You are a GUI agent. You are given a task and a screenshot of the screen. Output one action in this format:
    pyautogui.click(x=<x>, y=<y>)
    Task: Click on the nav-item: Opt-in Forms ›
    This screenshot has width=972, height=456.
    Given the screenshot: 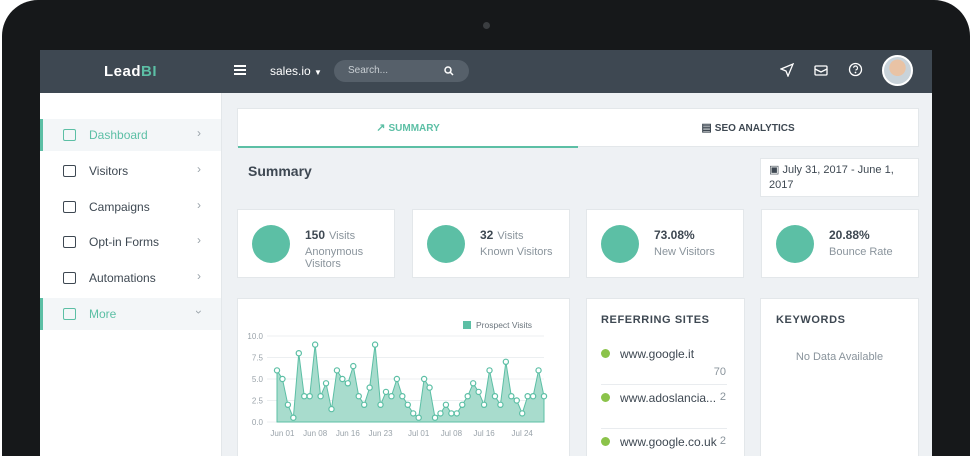 What is the action you would take?
    pyautogui.click(x=130, y=242)
    